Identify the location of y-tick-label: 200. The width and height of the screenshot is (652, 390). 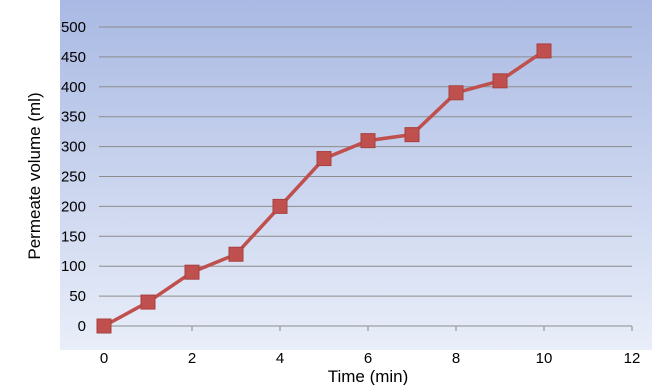
(73, 206).